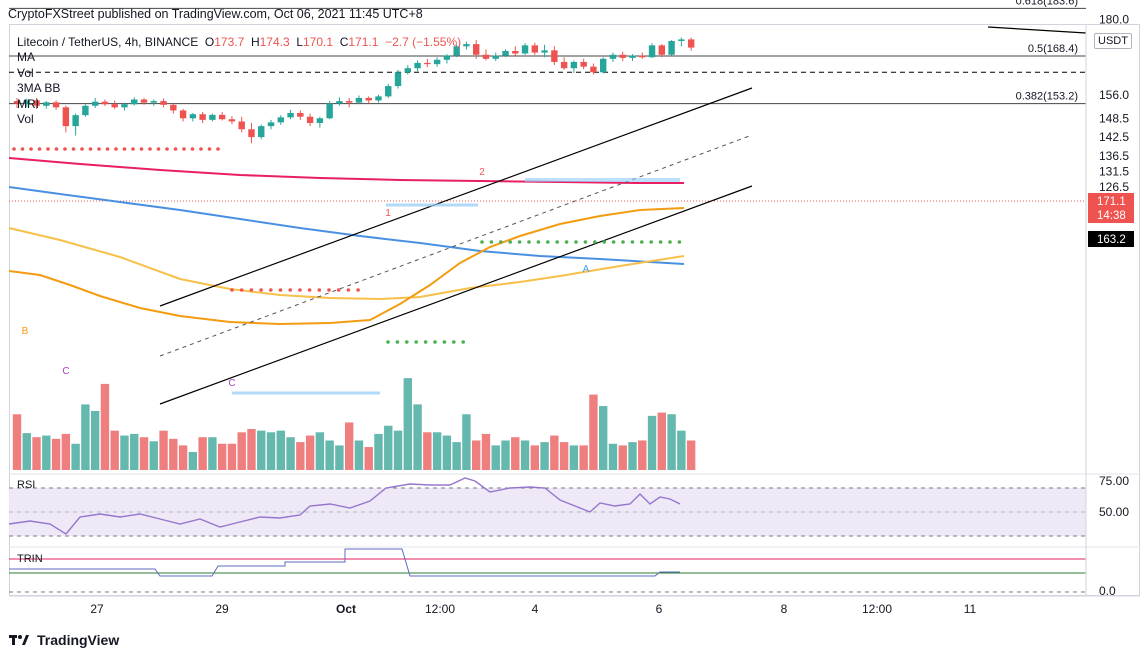 This screenshot has height=659, width=1147. I want to click on open-label: O, so click(209, 42).